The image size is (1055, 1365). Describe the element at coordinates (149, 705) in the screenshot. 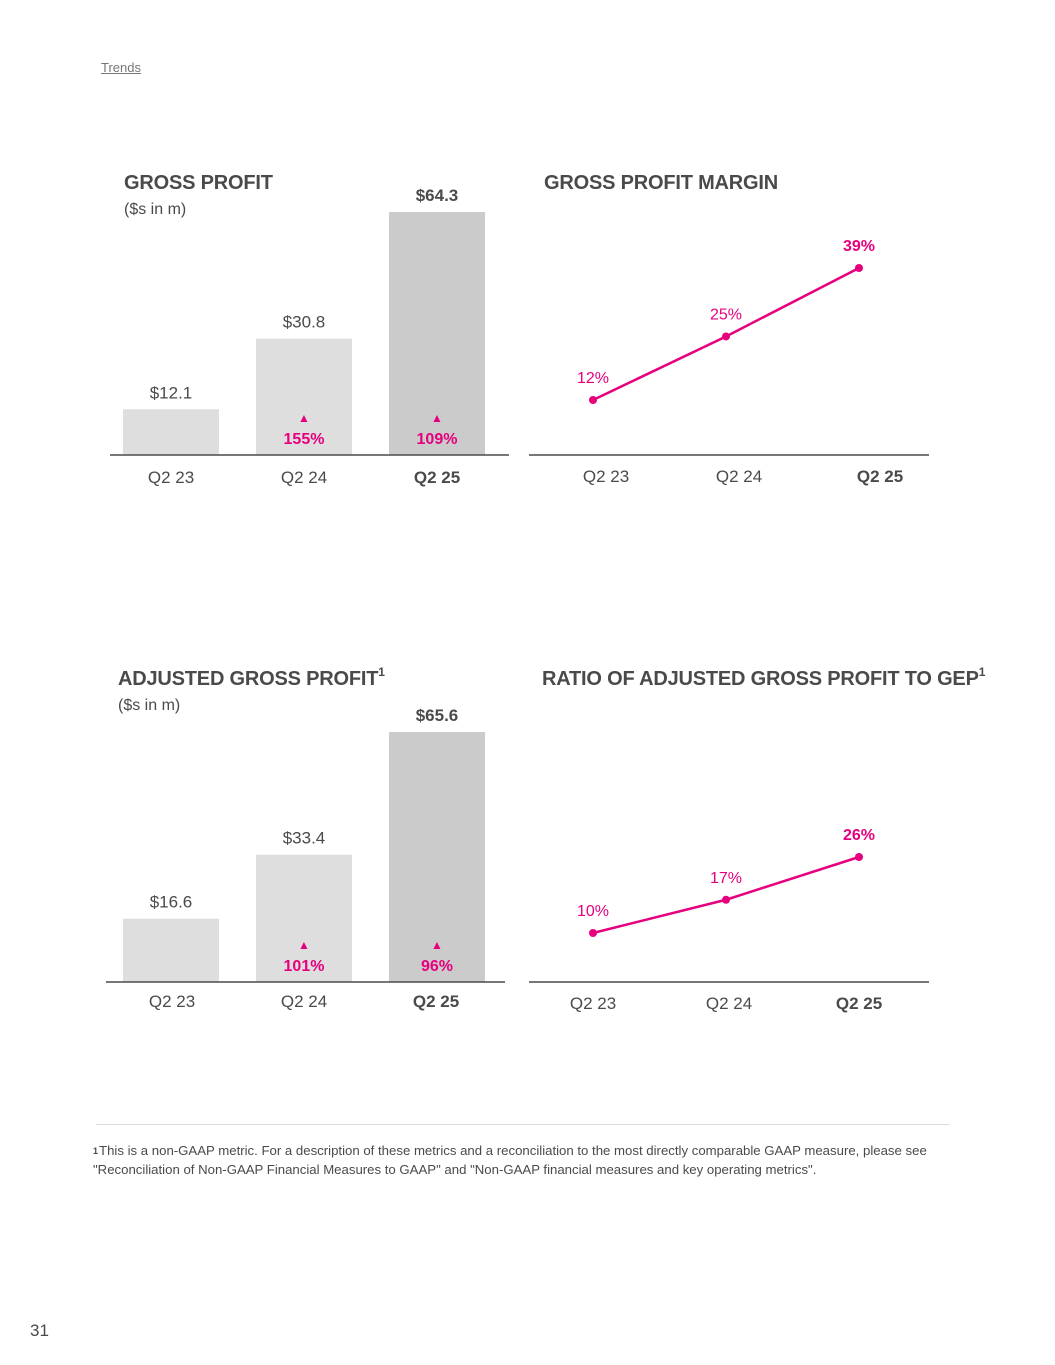

I see `adjusted-gross-profit-subtitle: ($s in m)` at that location.